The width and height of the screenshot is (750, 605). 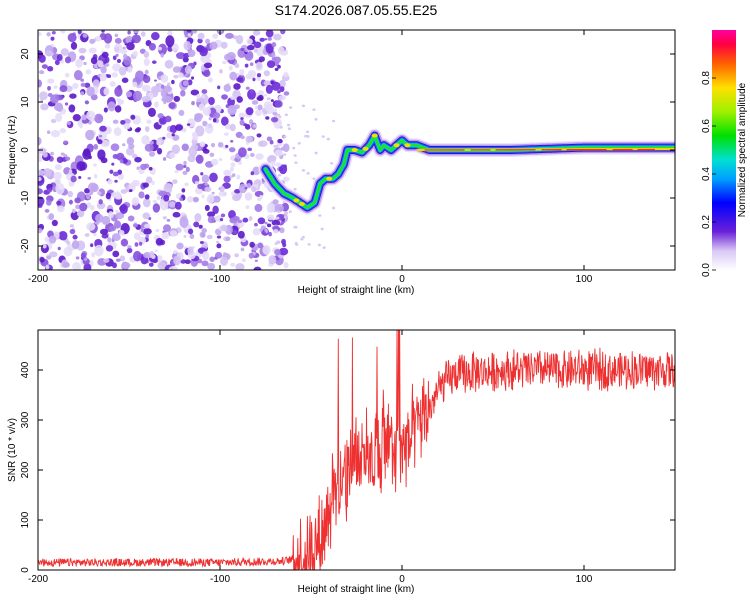 What do you see at coordinates (402, 579) in the screenshot?
I see `snr-x-tick-label: 0` at bounding box center [402, 579].